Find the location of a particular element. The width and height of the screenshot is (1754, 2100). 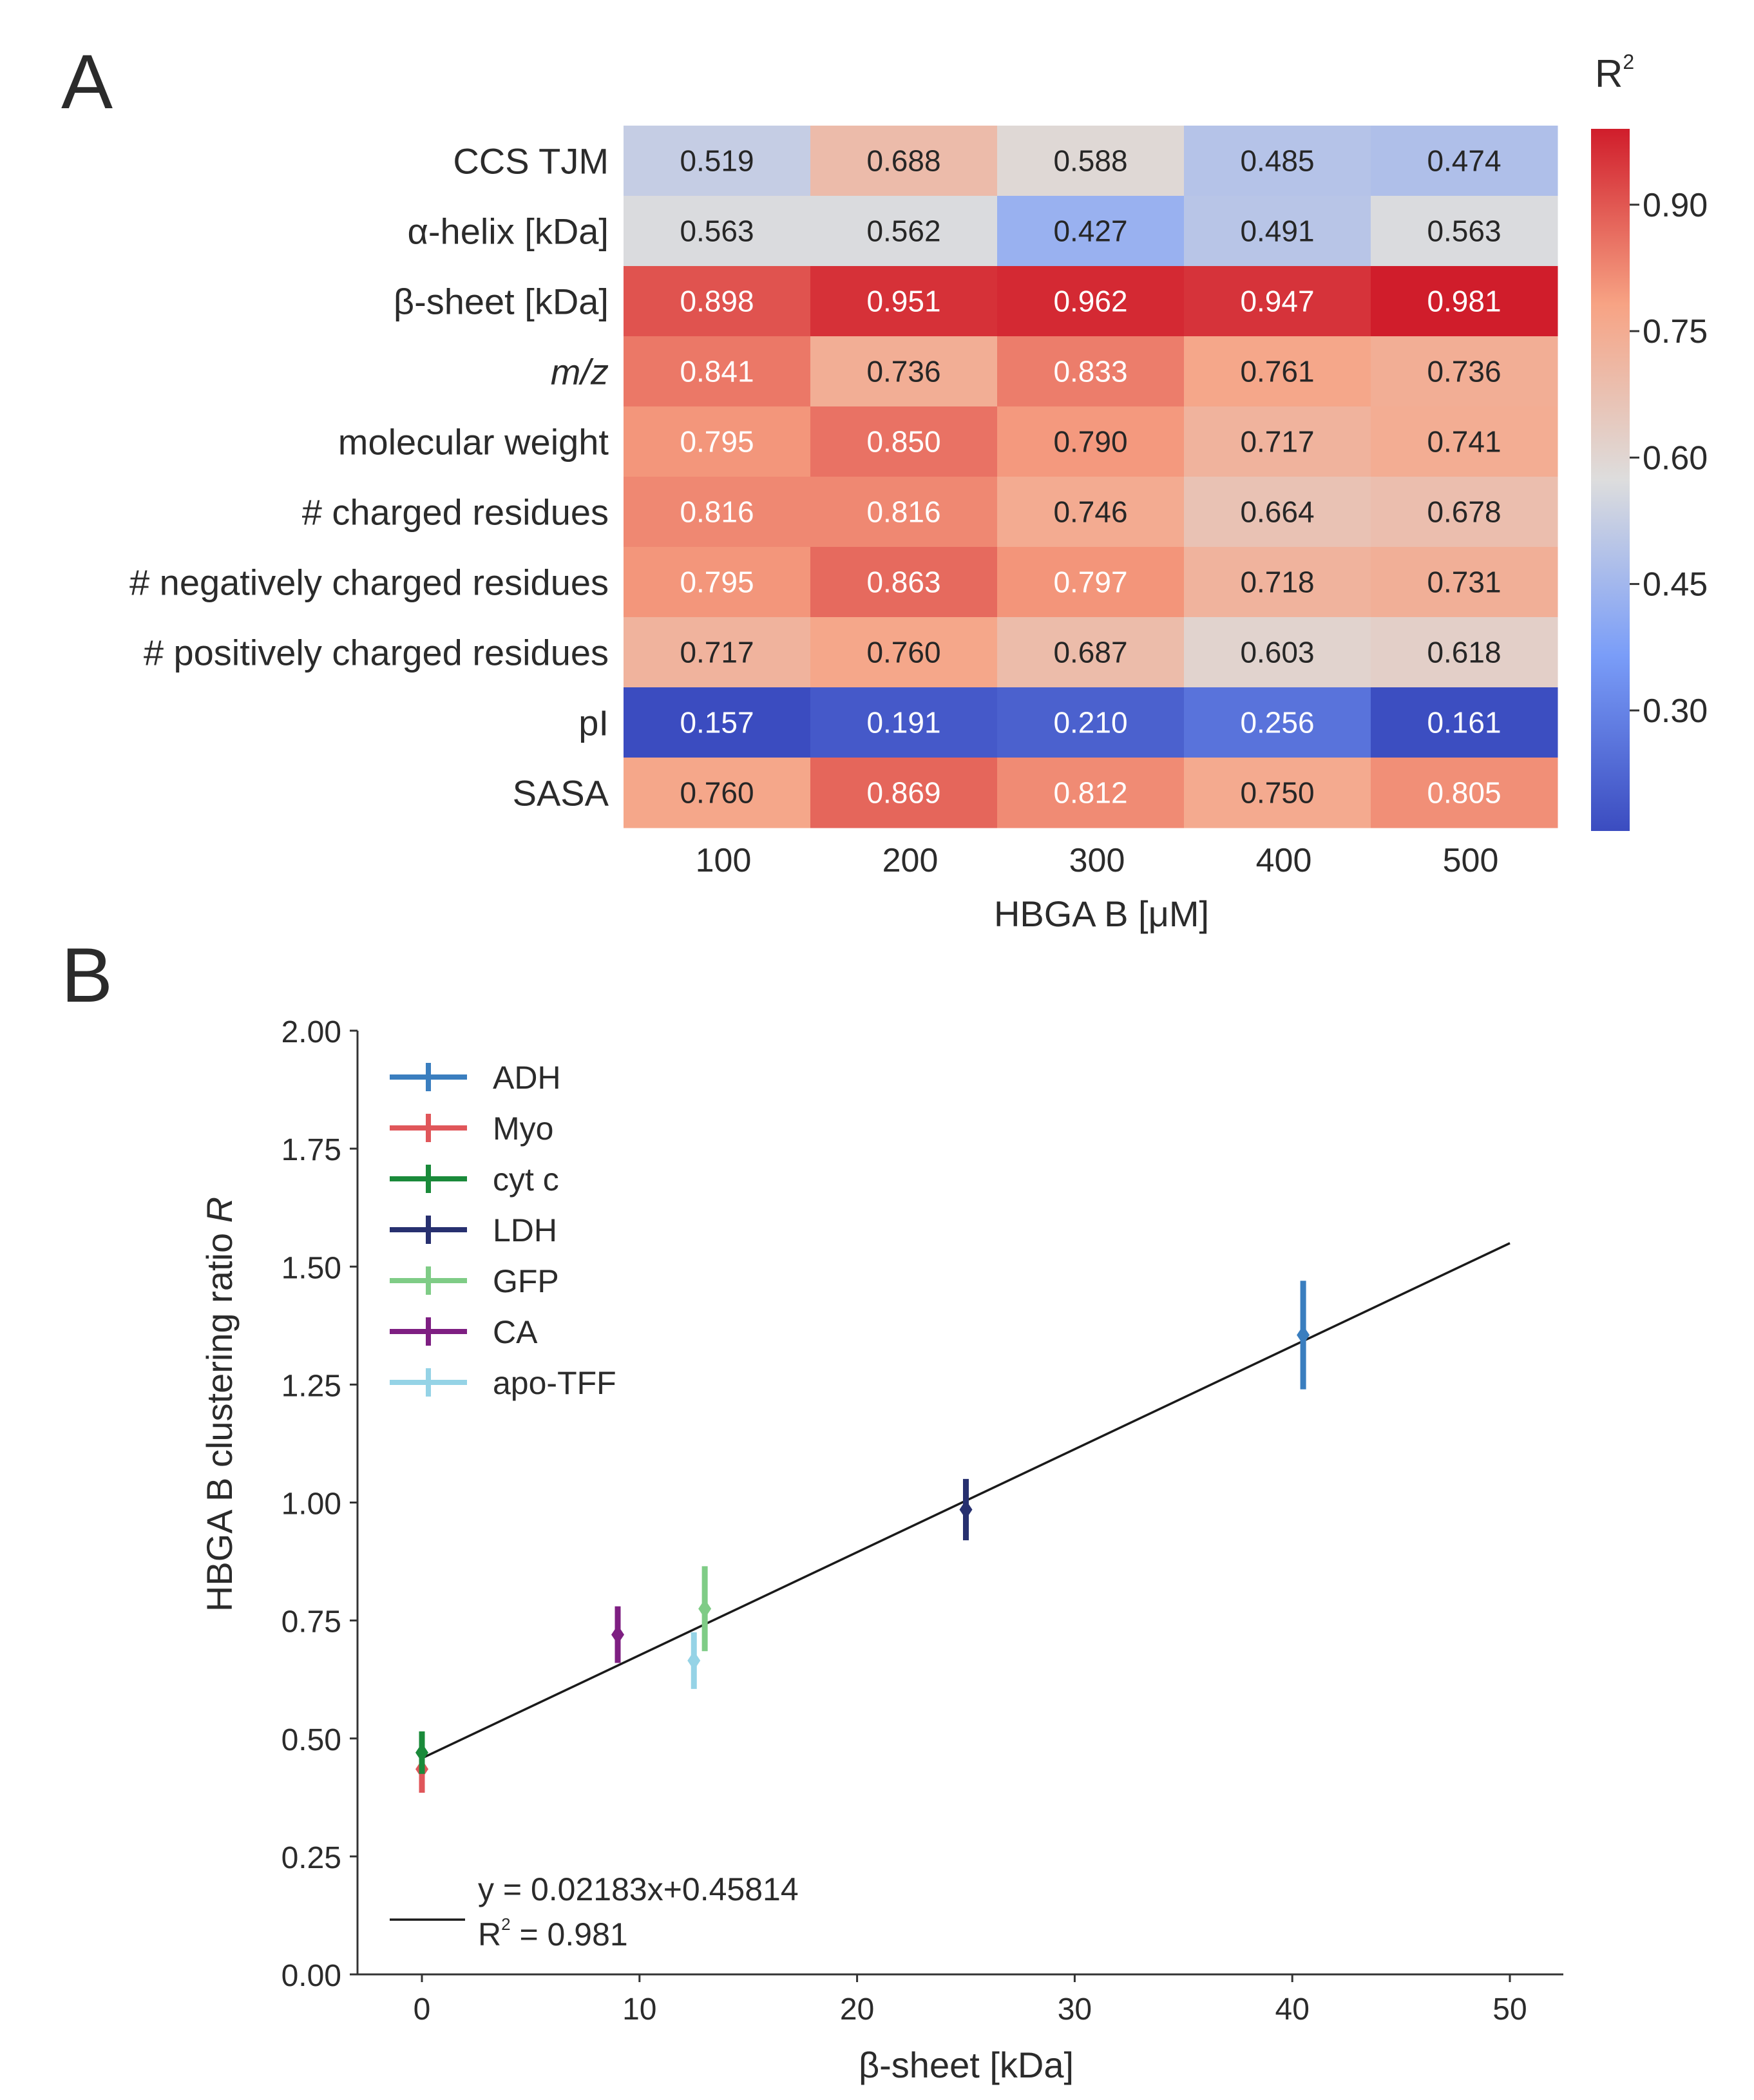

legend-label: CA is located at coordinates (515, 1332).